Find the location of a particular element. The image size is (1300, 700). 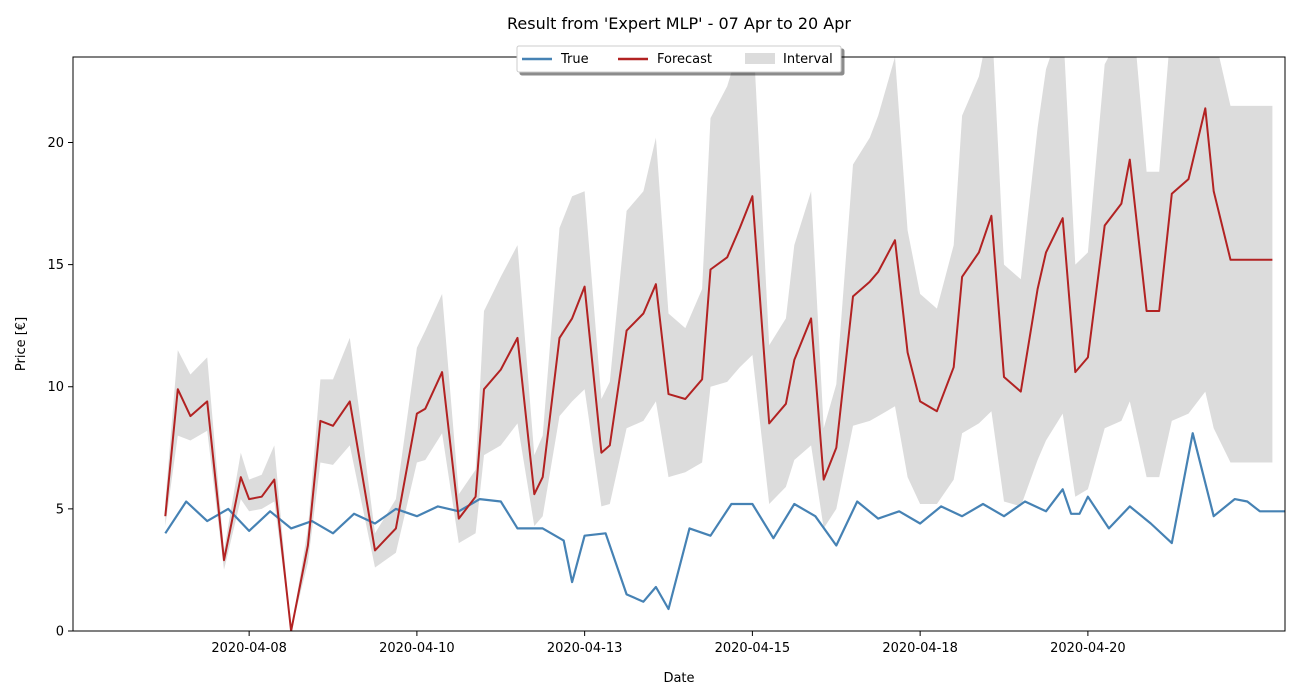

legend-label-true: True is located at coordinates (574, 59).